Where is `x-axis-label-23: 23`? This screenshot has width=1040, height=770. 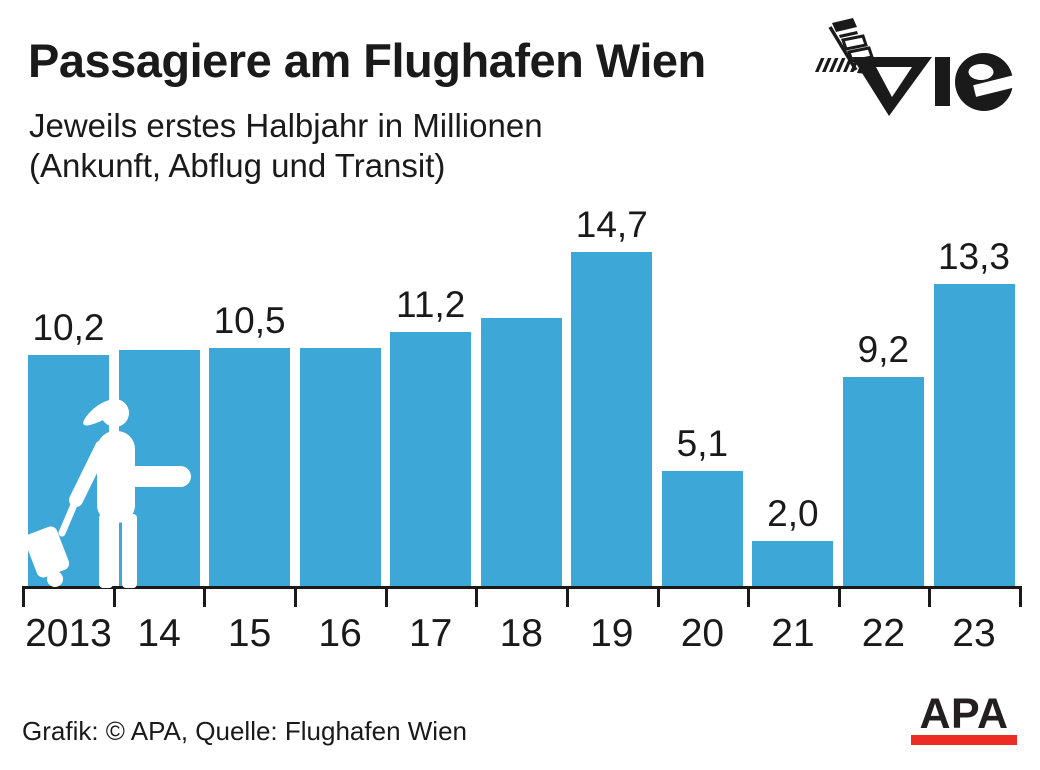
x-axis-label-23: 23 is located at coordinates (974, 633).